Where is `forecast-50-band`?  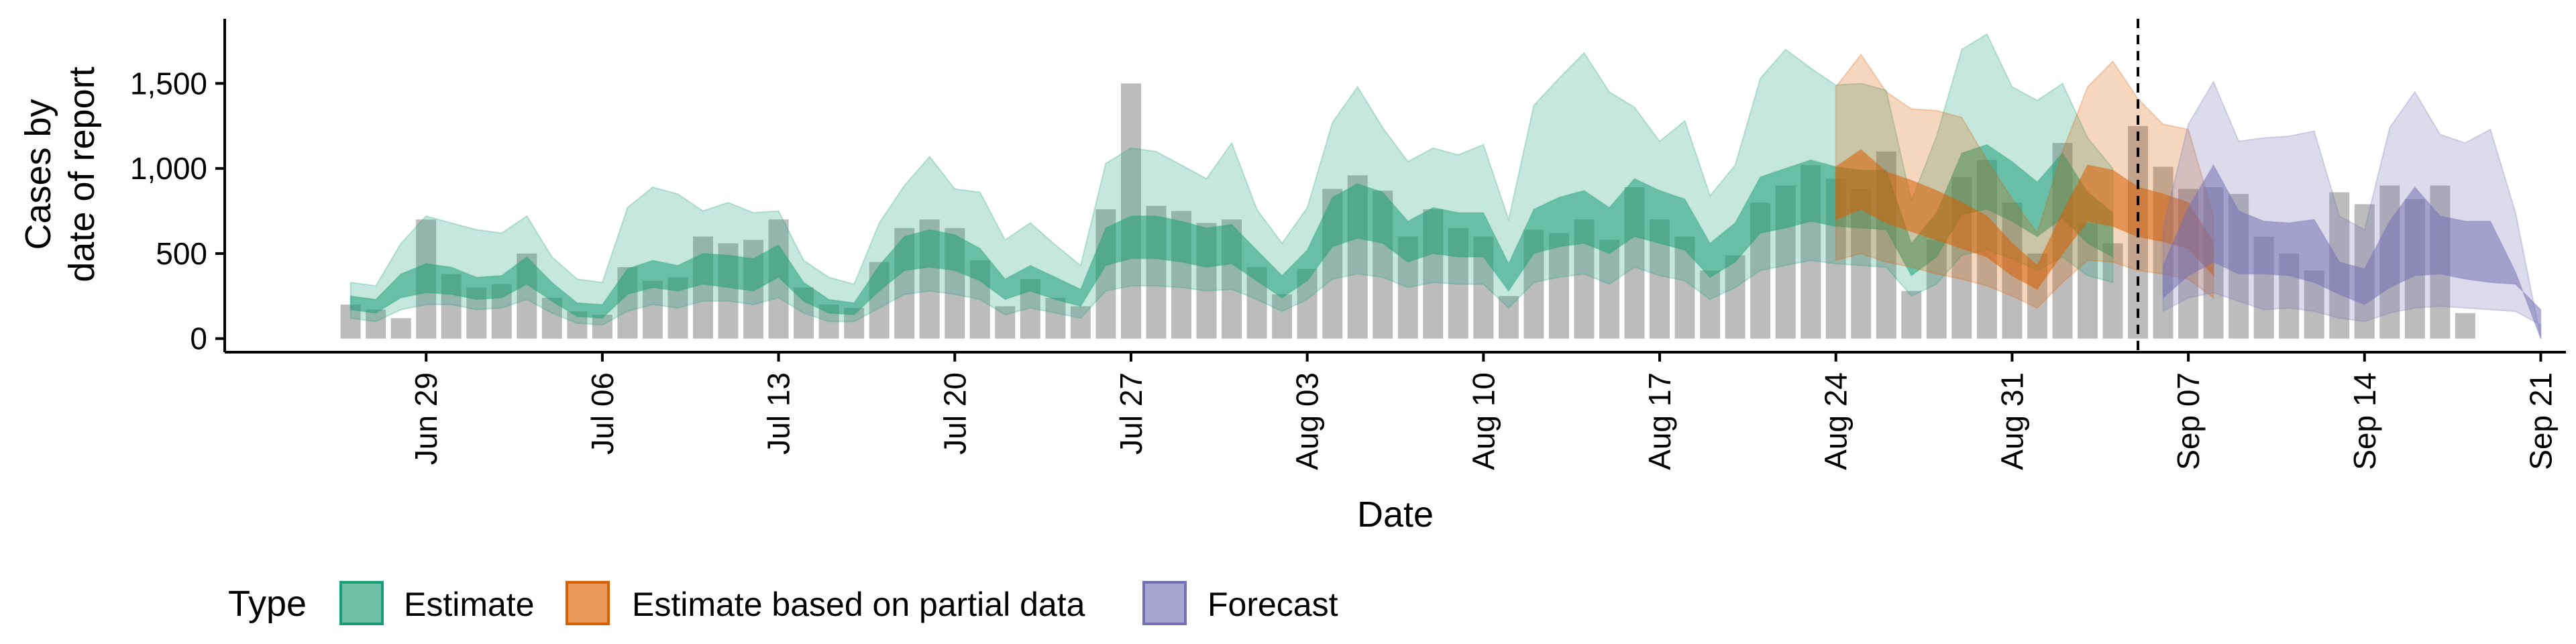
forecast-50-band is located at coordinates (2352, 251).